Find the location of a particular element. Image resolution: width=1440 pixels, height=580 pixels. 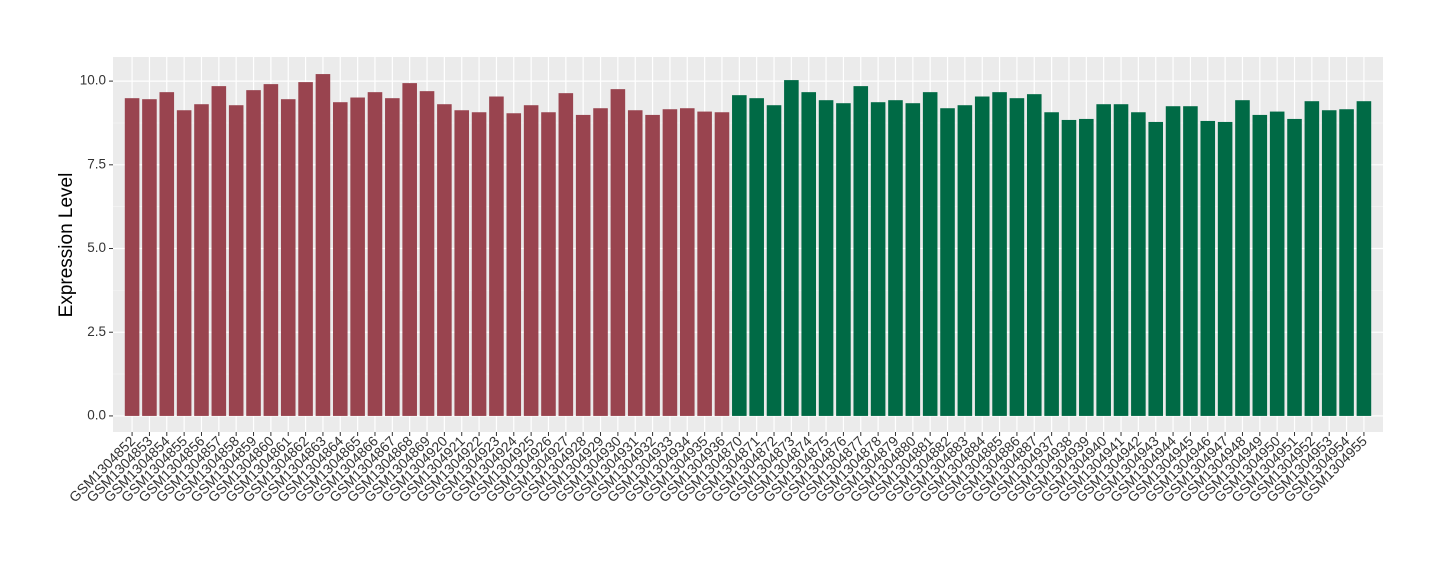

y-tick-label: 2.5 is located at coordinates (96, 331).